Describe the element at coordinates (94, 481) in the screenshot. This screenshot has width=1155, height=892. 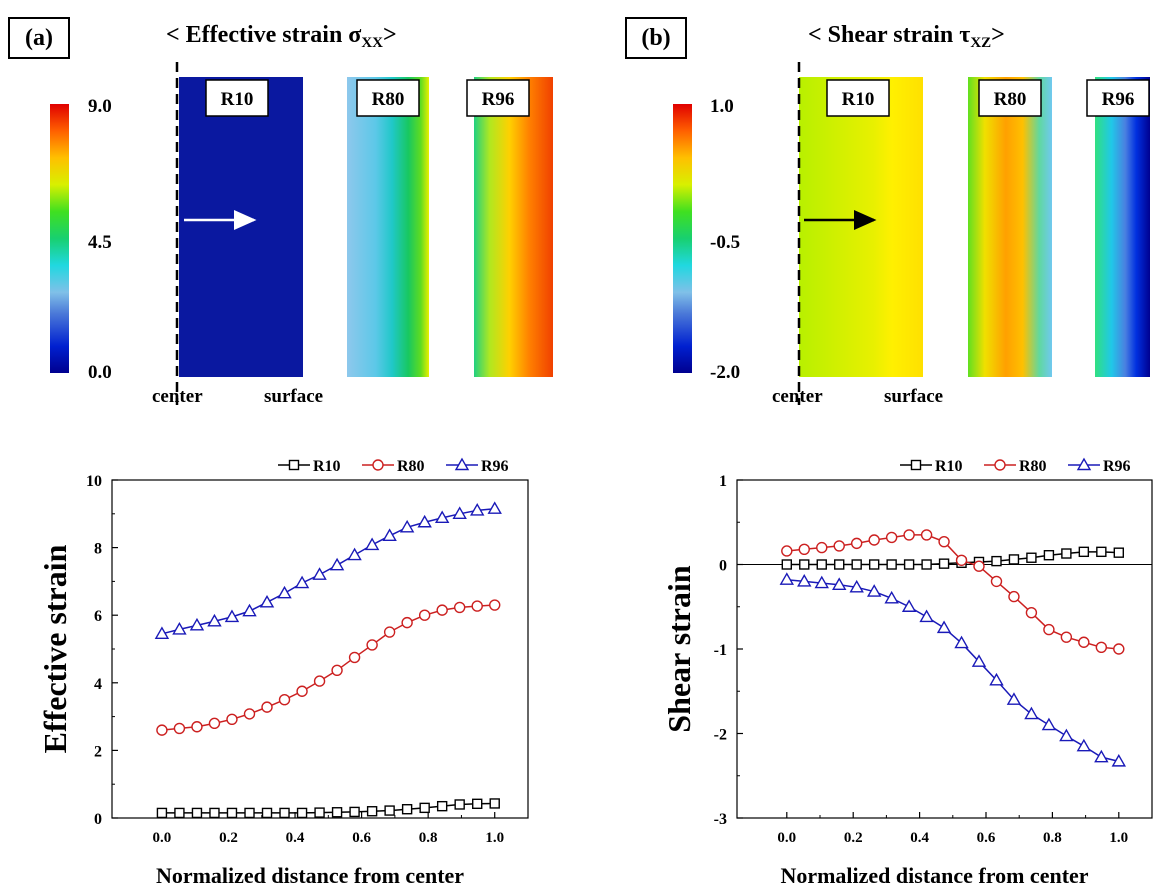
I see `y-tick-label: 10` at that location.